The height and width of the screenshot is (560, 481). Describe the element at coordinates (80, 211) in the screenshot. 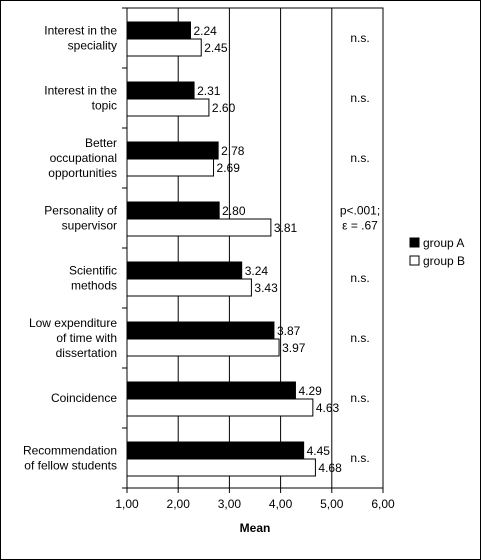

I see `category-label: Personality of` at that location.